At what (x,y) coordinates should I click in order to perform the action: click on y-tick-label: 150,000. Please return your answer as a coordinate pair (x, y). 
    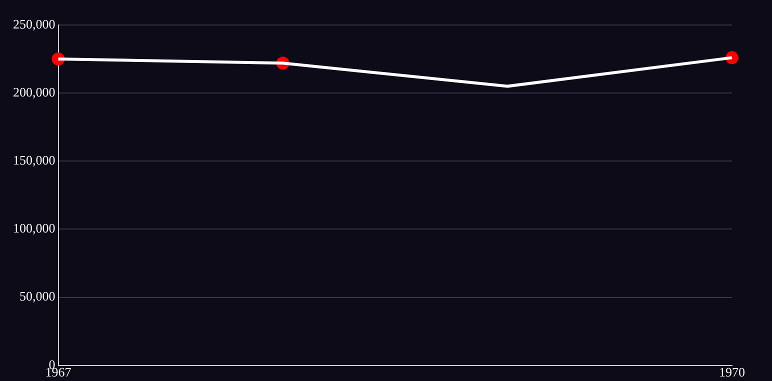
    Looking at the image, I should click on (34, 160).